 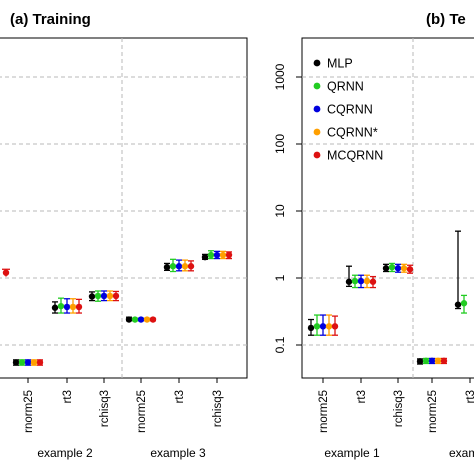 I want to click on group-label-example-1: example 1, so click(x=352, y=453).